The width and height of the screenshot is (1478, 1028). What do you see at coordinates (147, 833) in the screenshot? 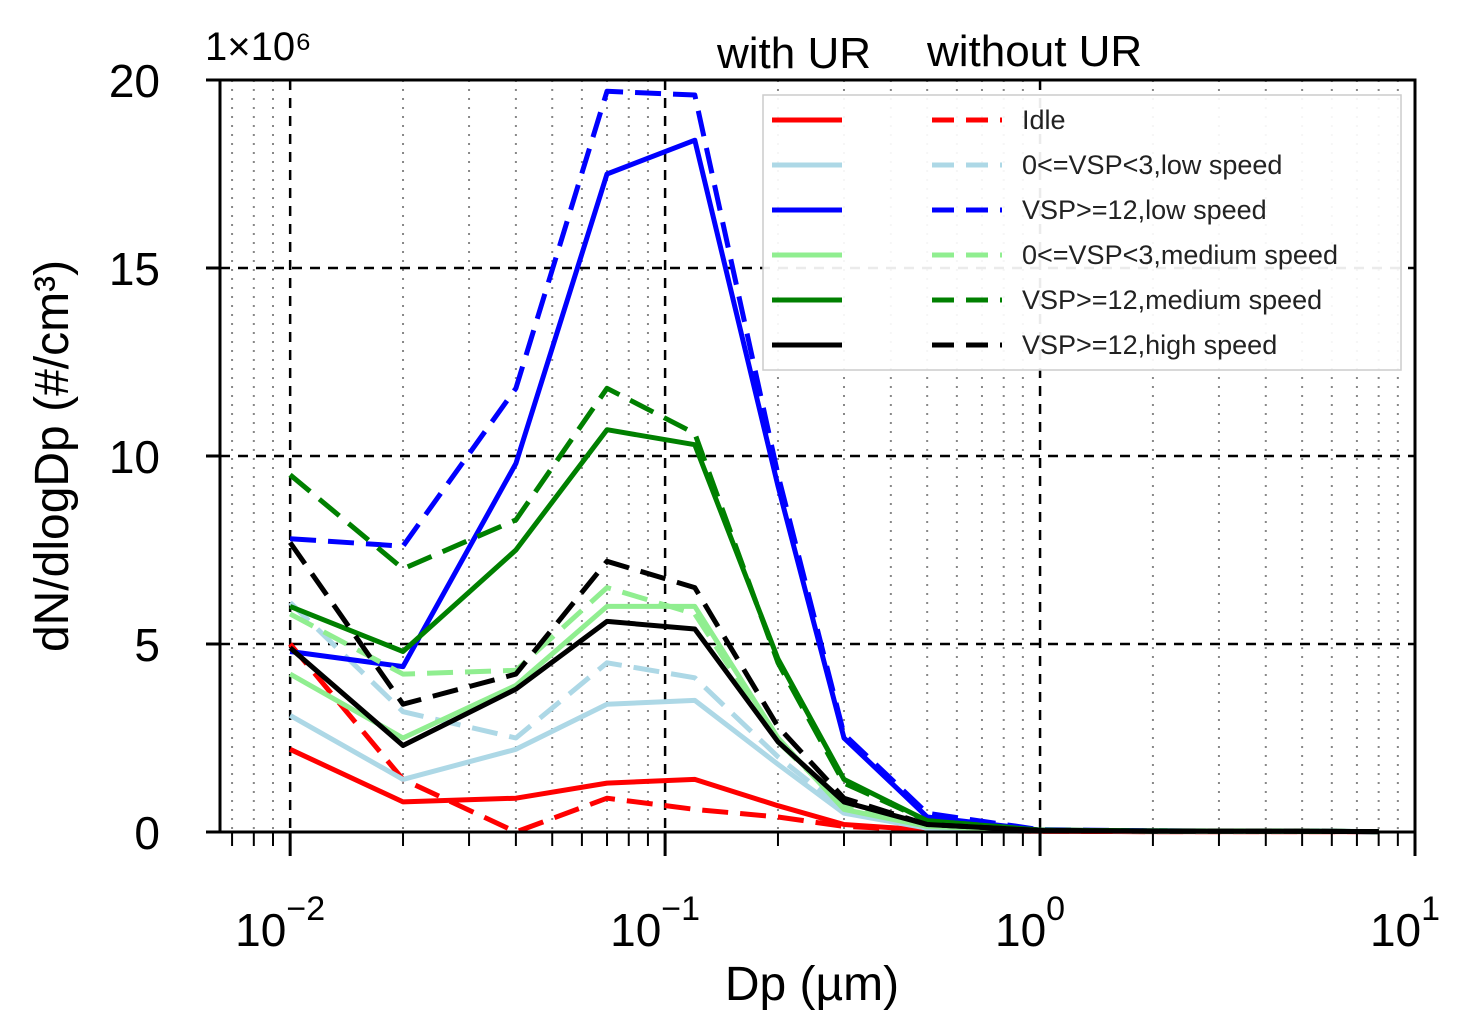
I see `y-tick-label: 0` at bounding box center [147, 833].